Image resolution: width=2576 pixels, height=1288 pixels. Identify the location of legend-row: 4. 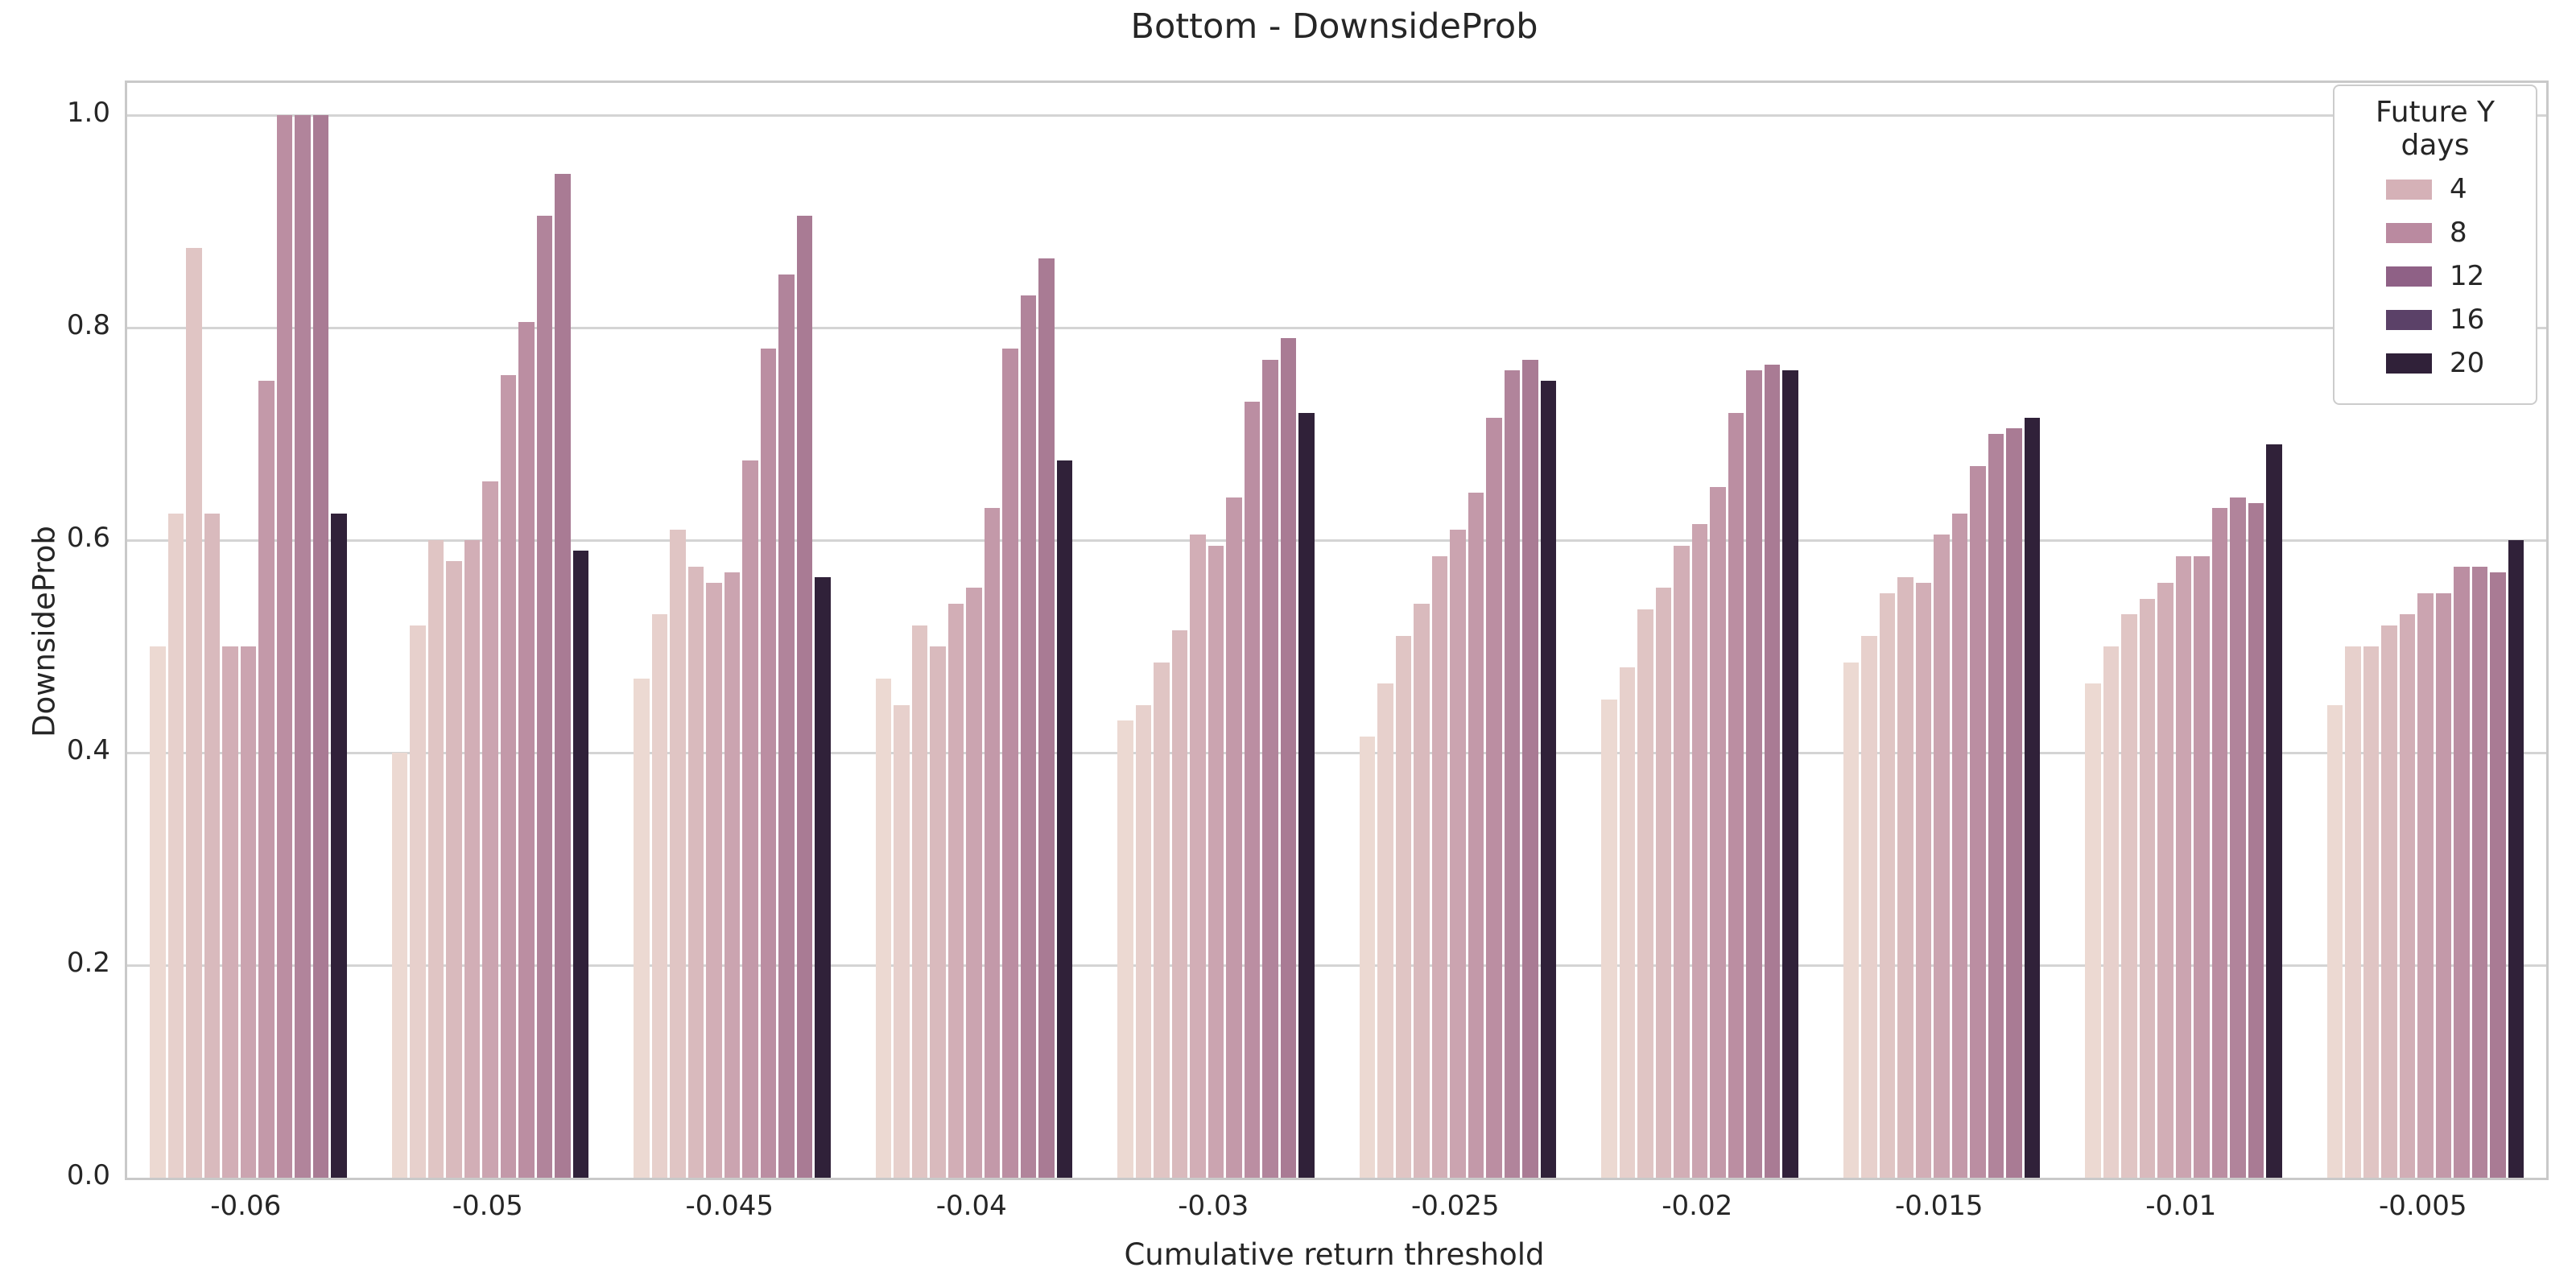
(2461, 189).